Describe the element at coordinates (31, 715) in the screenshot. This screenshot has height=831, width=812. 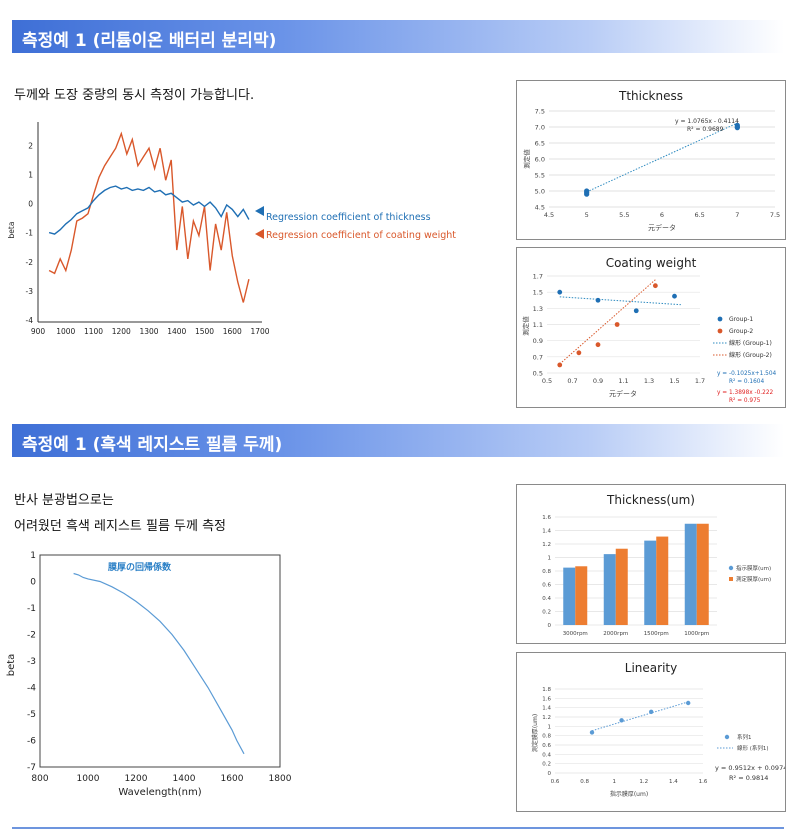
I see `y-tick-label: -5` at that location.